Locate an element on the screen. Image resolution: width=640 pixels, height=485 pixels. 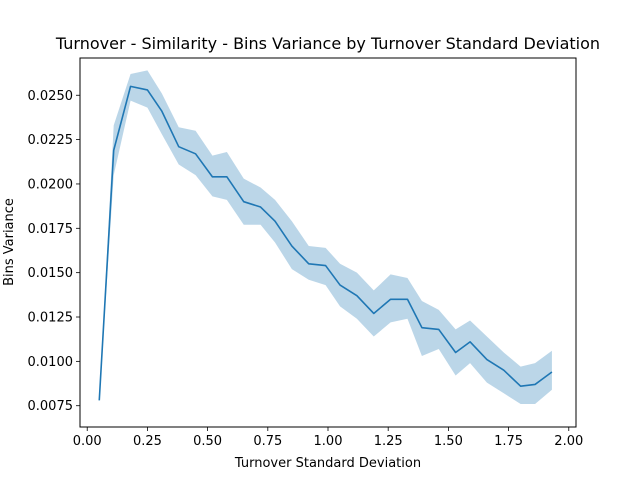
x-tick-label: 1.00 is located at coordinates (328, 441).